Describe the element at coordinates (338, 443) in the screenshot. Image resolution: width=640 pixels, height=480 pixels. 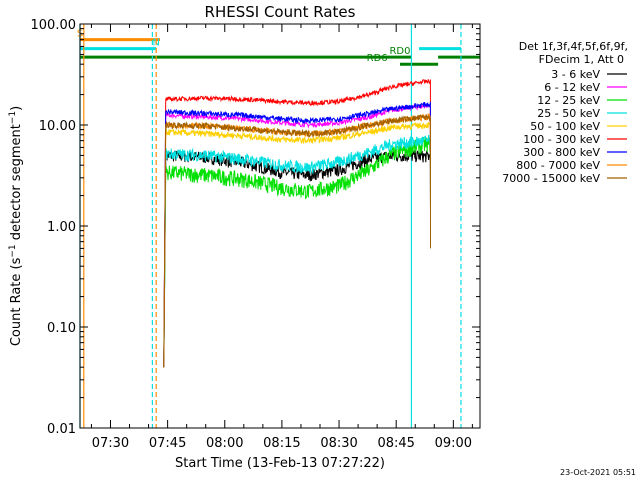
I see `x-tick-label: 08:30` at that location.